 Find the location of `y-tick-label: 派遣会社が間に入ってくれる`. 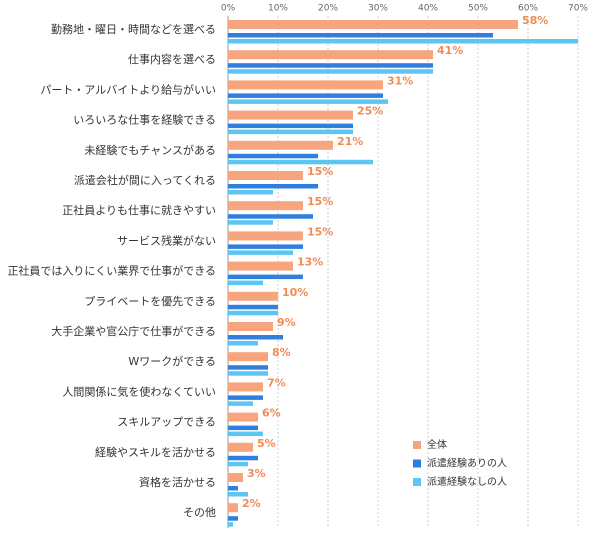

y-tick-label: 派遣会社が間に入ってくれる is located at coordinates (145, 180).